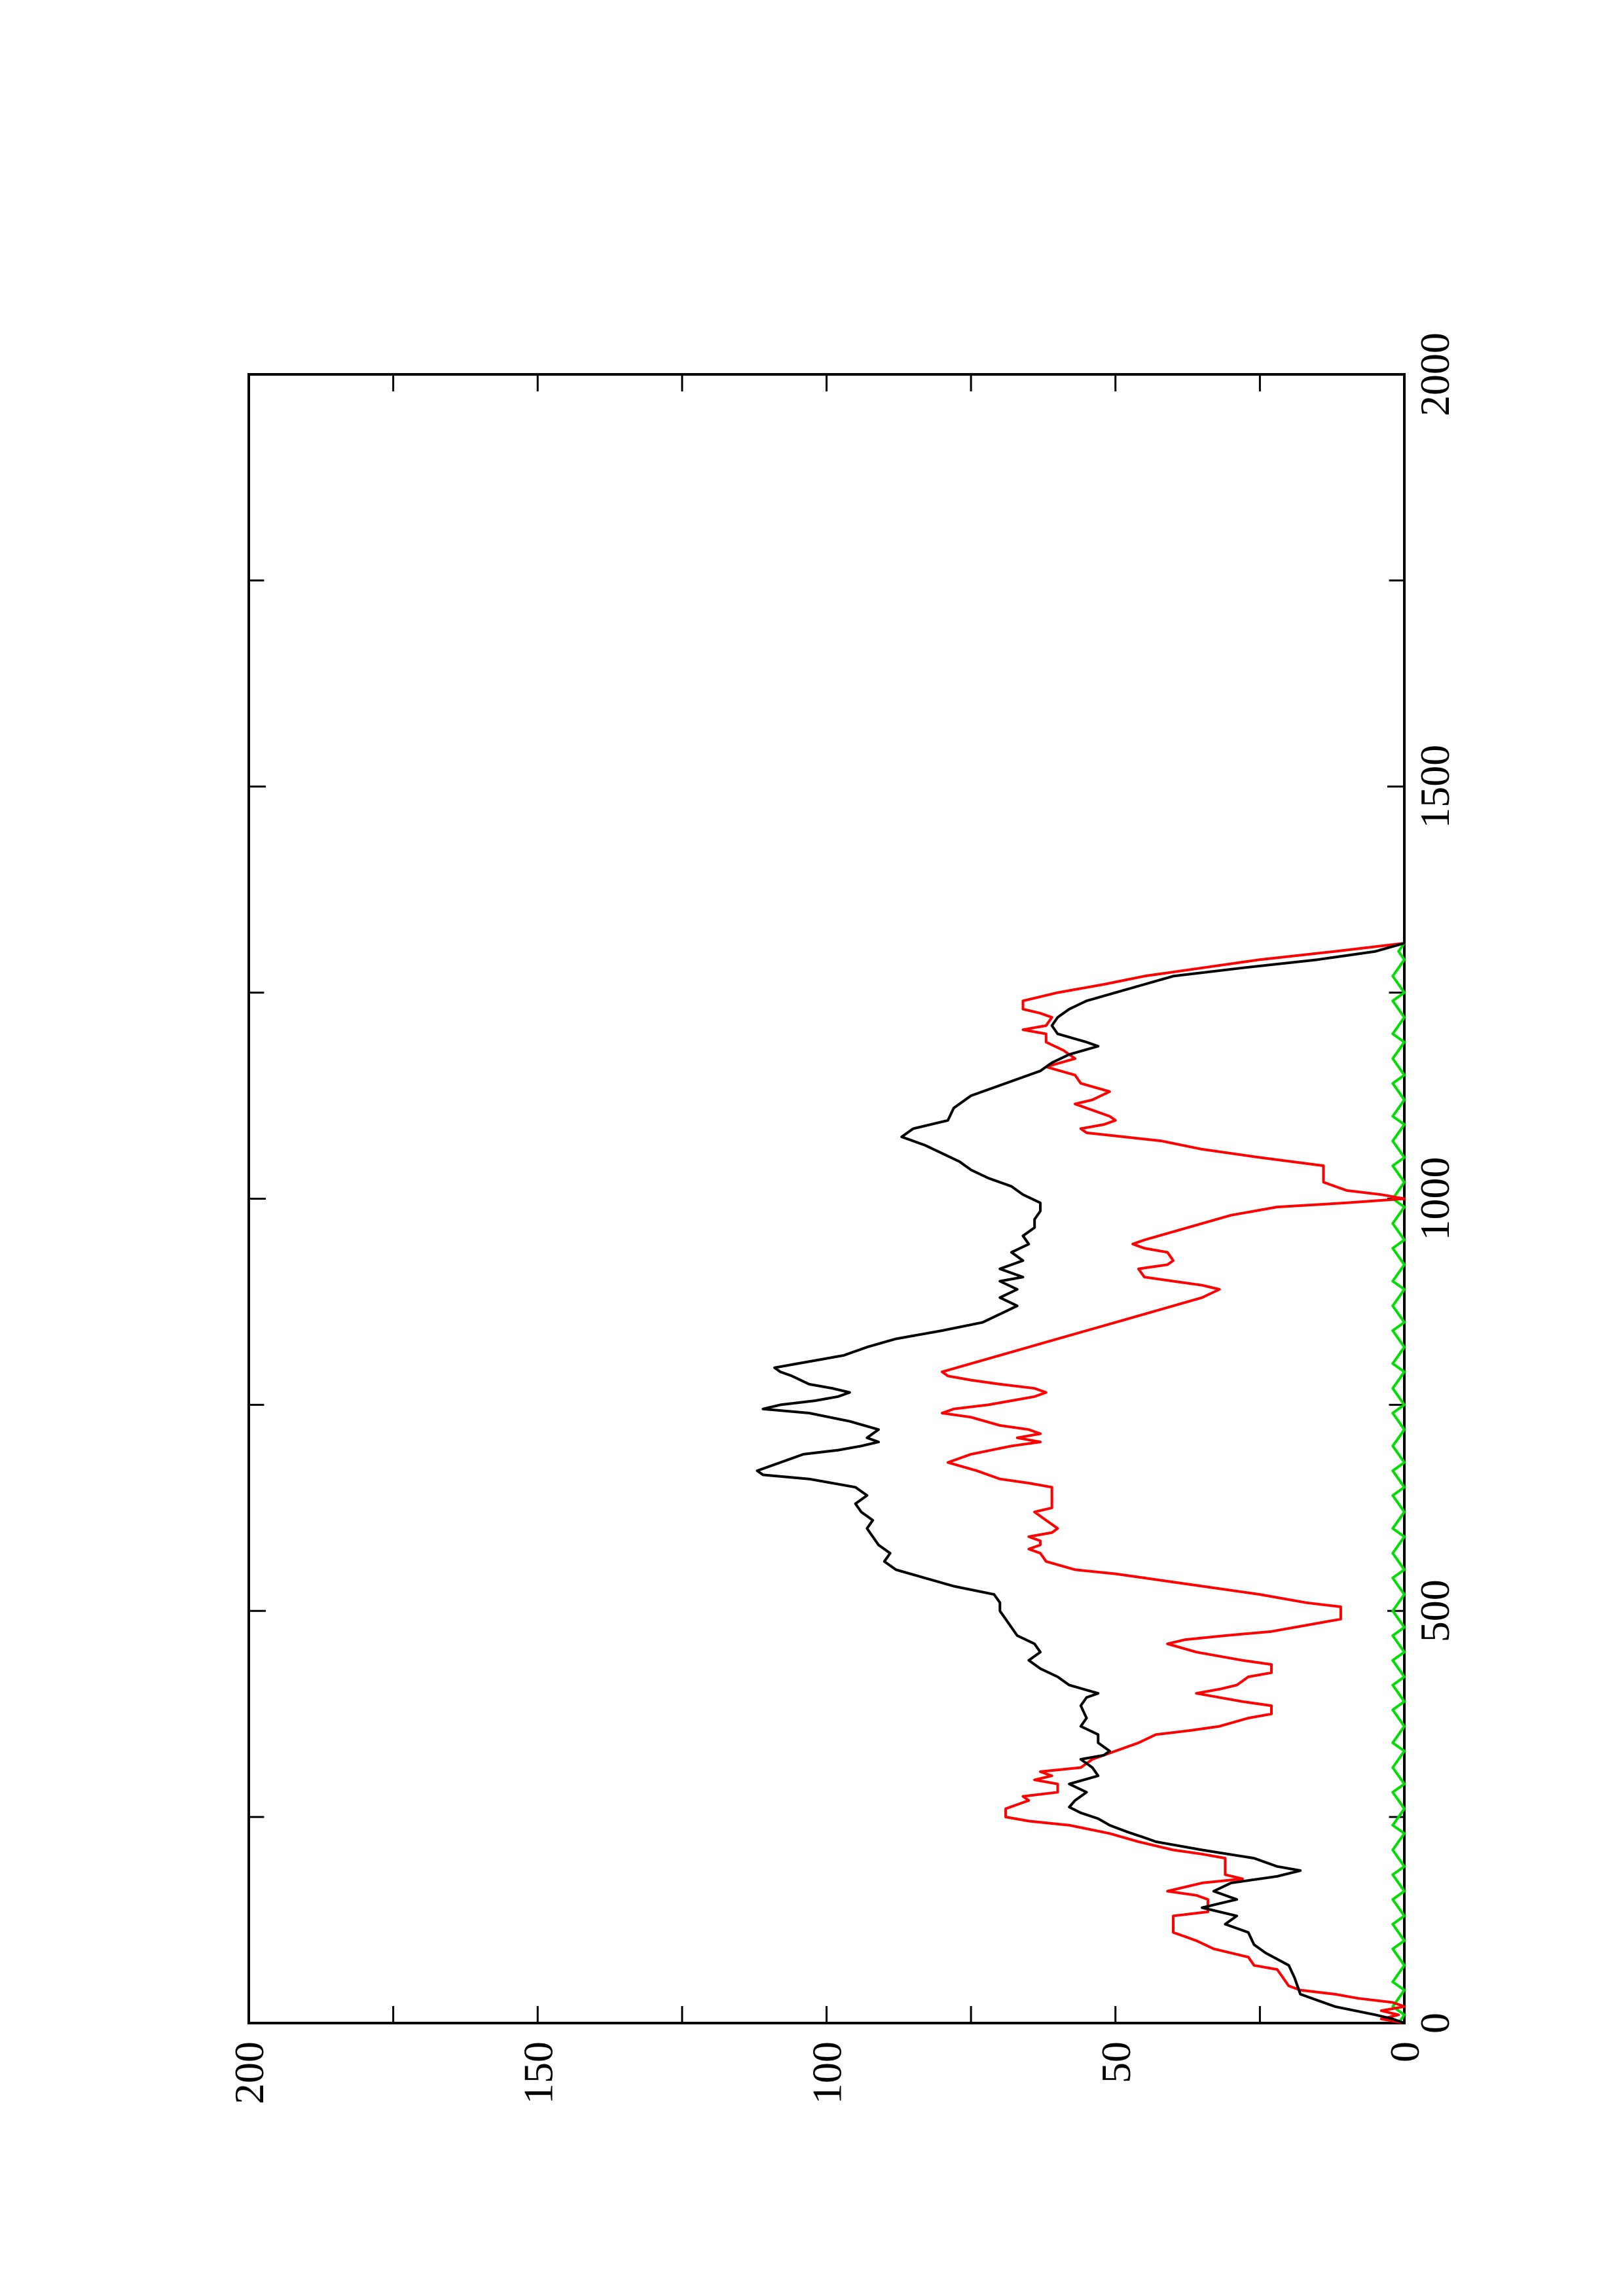  Describe the element at coordinates (1404, 2051) in the screenshot. I see `y-tick-label: 0` at that location.